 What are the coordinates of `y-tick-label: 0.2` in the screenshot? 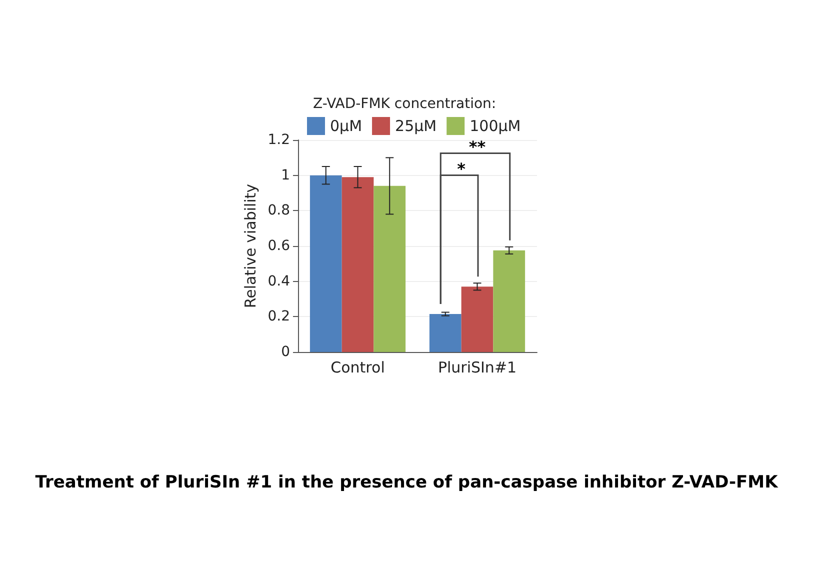 It's located at (279, 316).